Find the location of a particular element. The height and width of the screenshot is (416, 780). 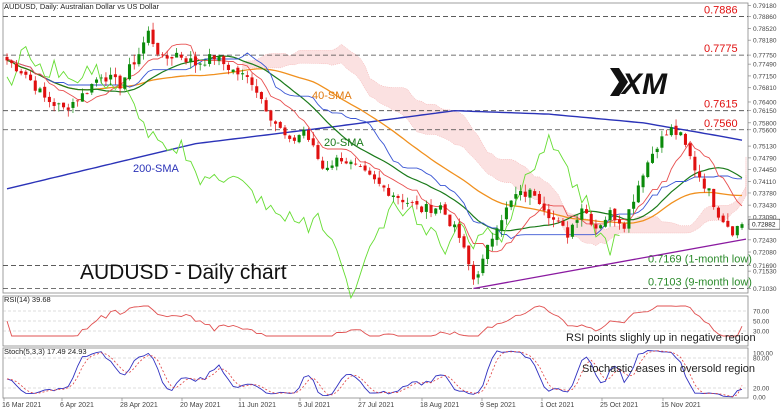

last-price-label: 0.72882 is located at coordinates (764, 225).